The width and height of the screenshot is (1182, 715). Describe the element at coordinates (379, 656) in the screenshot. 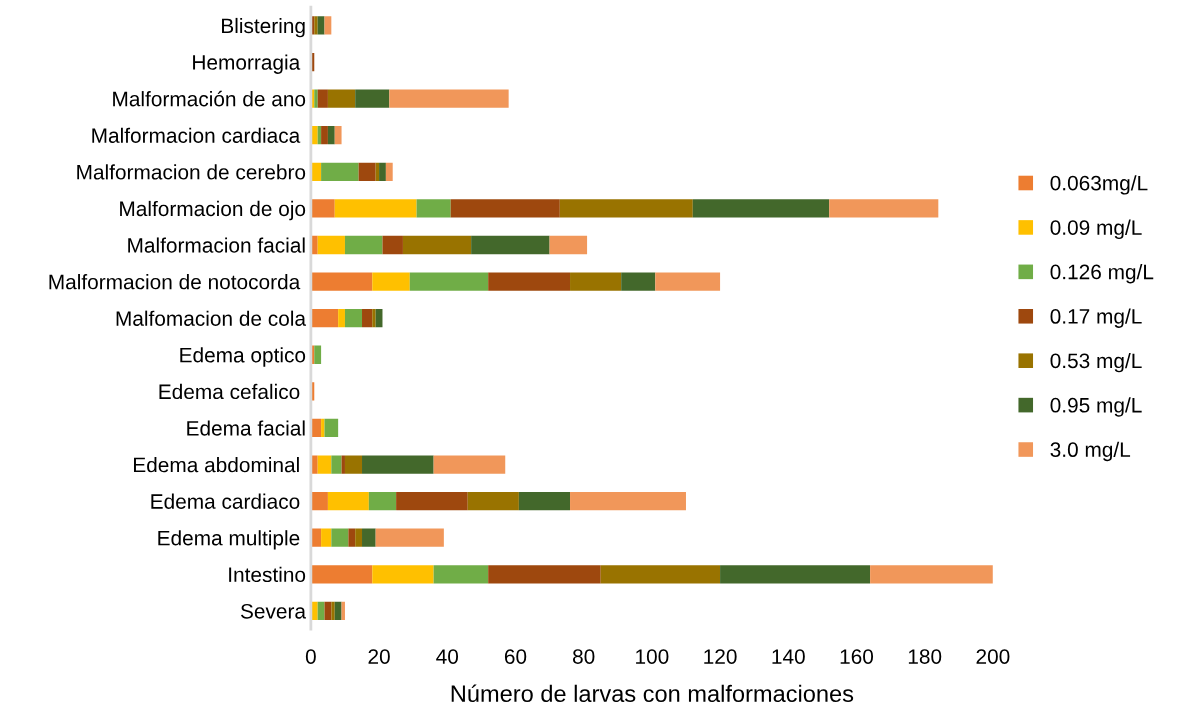

I see `x-tick-label: 20` at that location.